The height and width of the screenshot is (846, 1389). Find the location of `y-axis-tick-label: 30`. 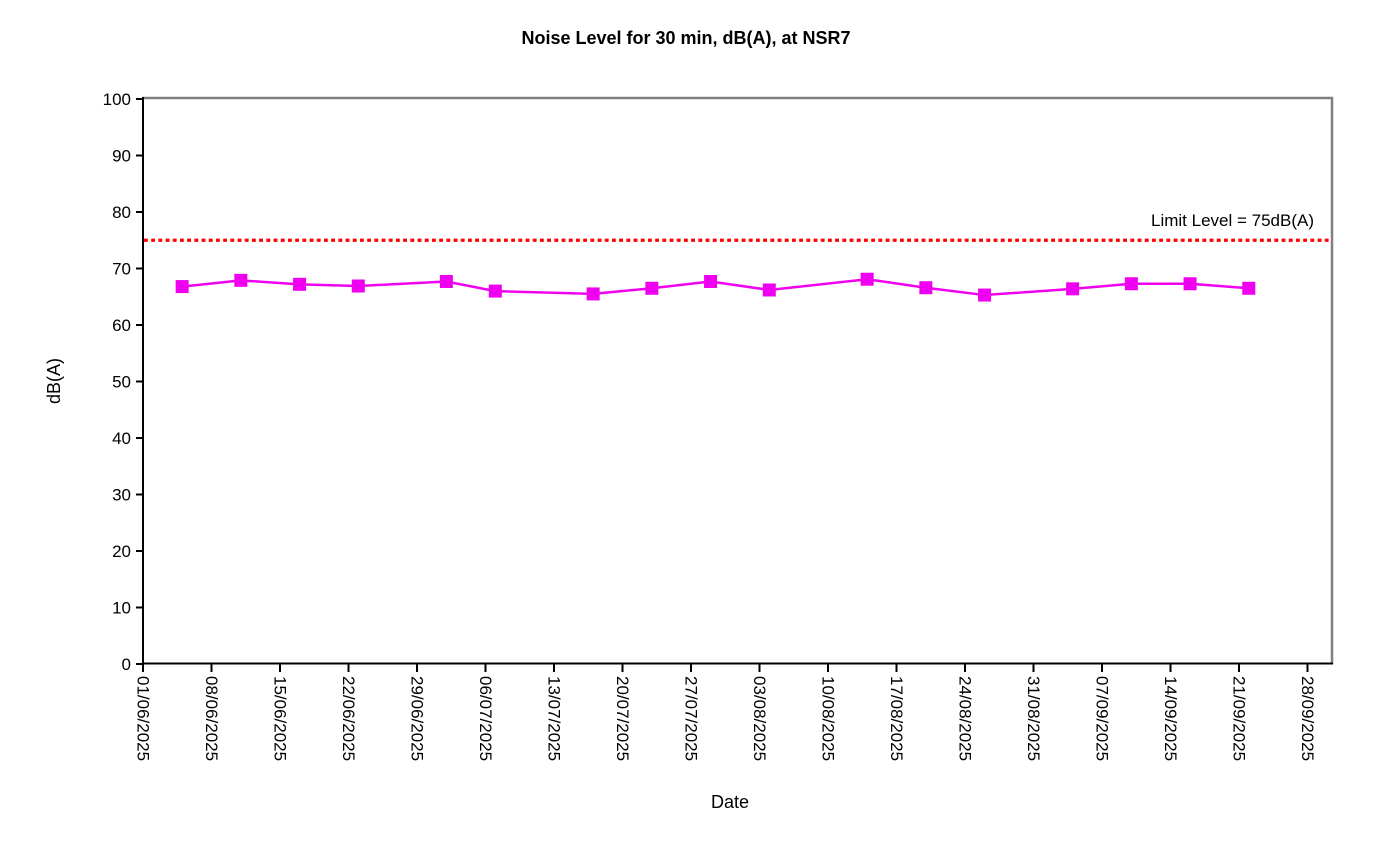

y-axis-tick-label: 30 is located at coordinates (121, 495).